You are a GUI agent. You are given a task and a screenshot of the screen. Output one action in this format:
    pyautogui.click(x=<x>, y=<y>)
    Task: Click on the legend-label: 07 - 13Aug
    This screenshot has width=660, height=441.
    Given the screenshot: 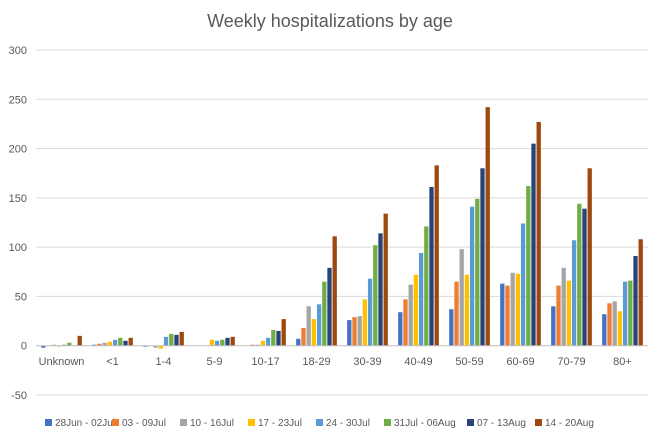 What is the action you would take?
    pyautogui.click(x=501, y=423)
    